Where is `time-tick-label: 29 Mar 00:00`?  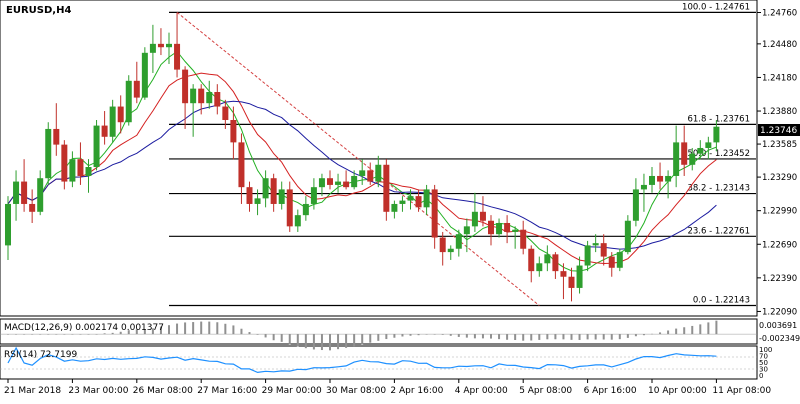
time-tick-label: 29 Mar 00:00 is located at coordinates (292, 391).